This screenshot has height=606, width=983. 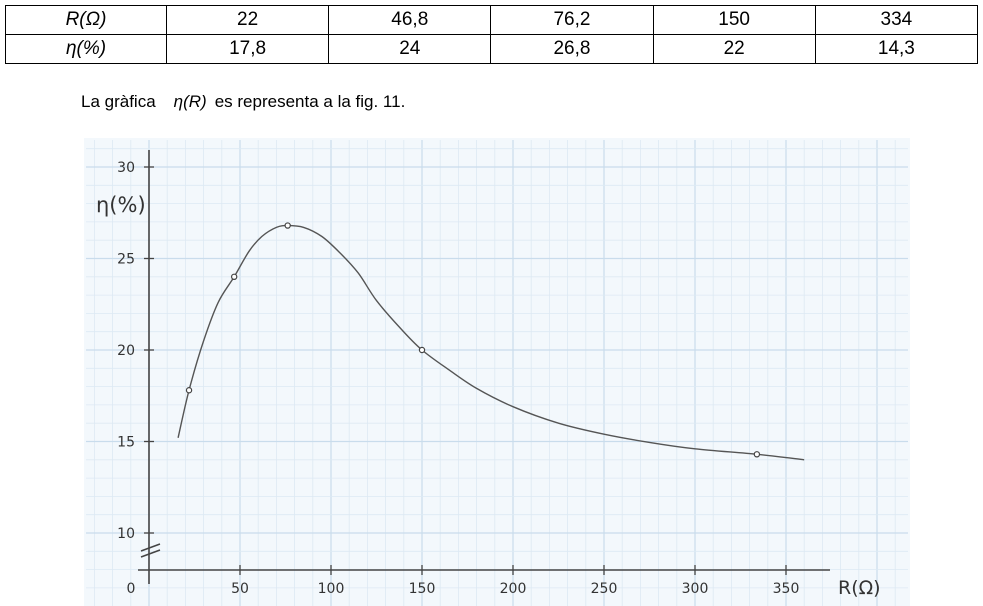 What do you see at coordinates (331, 589) in the screenshot?
I see `x-tick-label: 100` at bounding box center [331, 589].